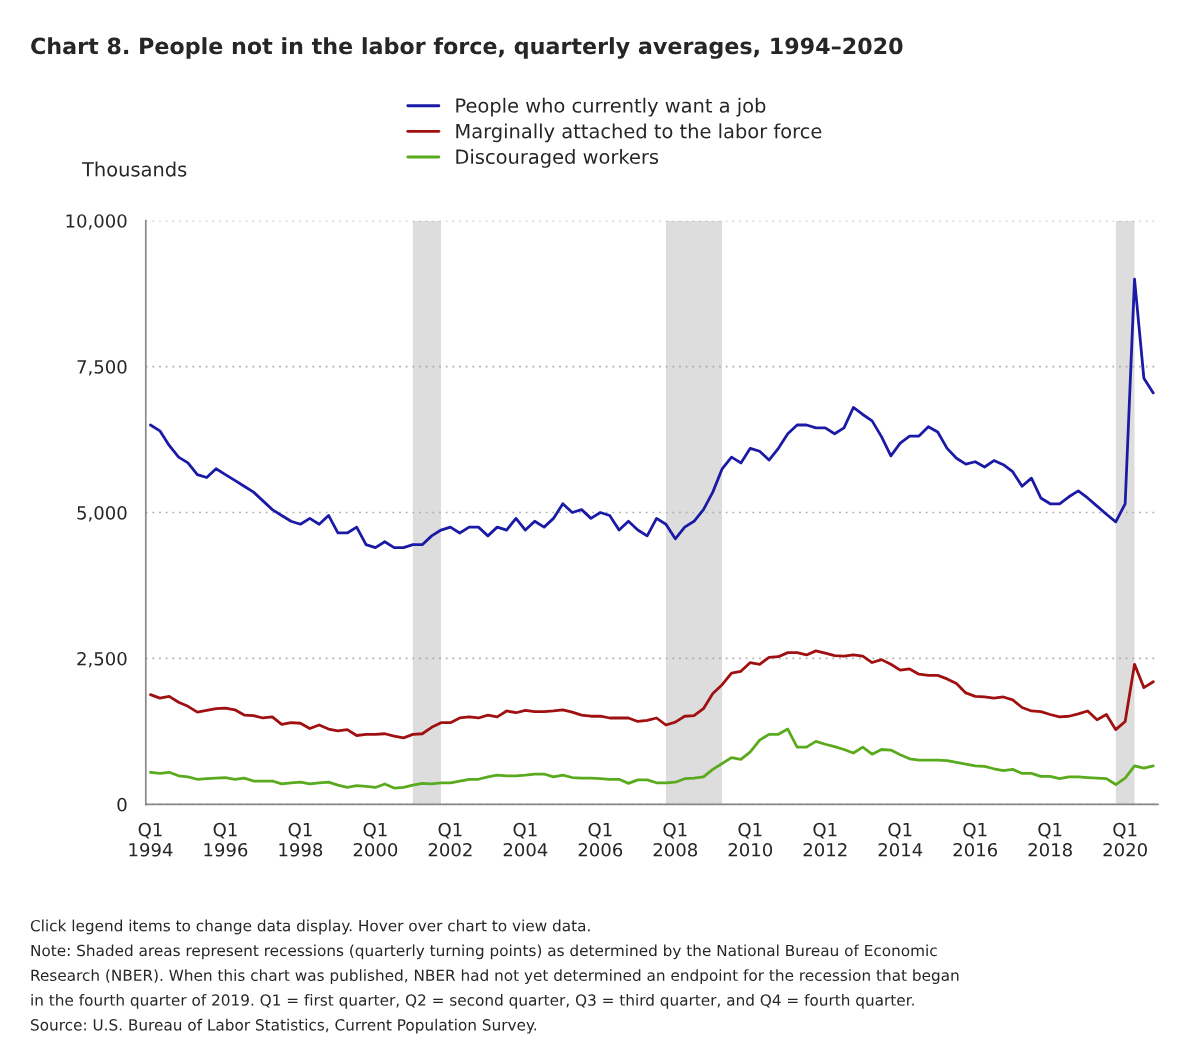 This screenshot has width=1195, height=1046. Describe the element at coordinates (975, 839) in the screenshot. I see `x-tick-label: Q1 2016` at that location.